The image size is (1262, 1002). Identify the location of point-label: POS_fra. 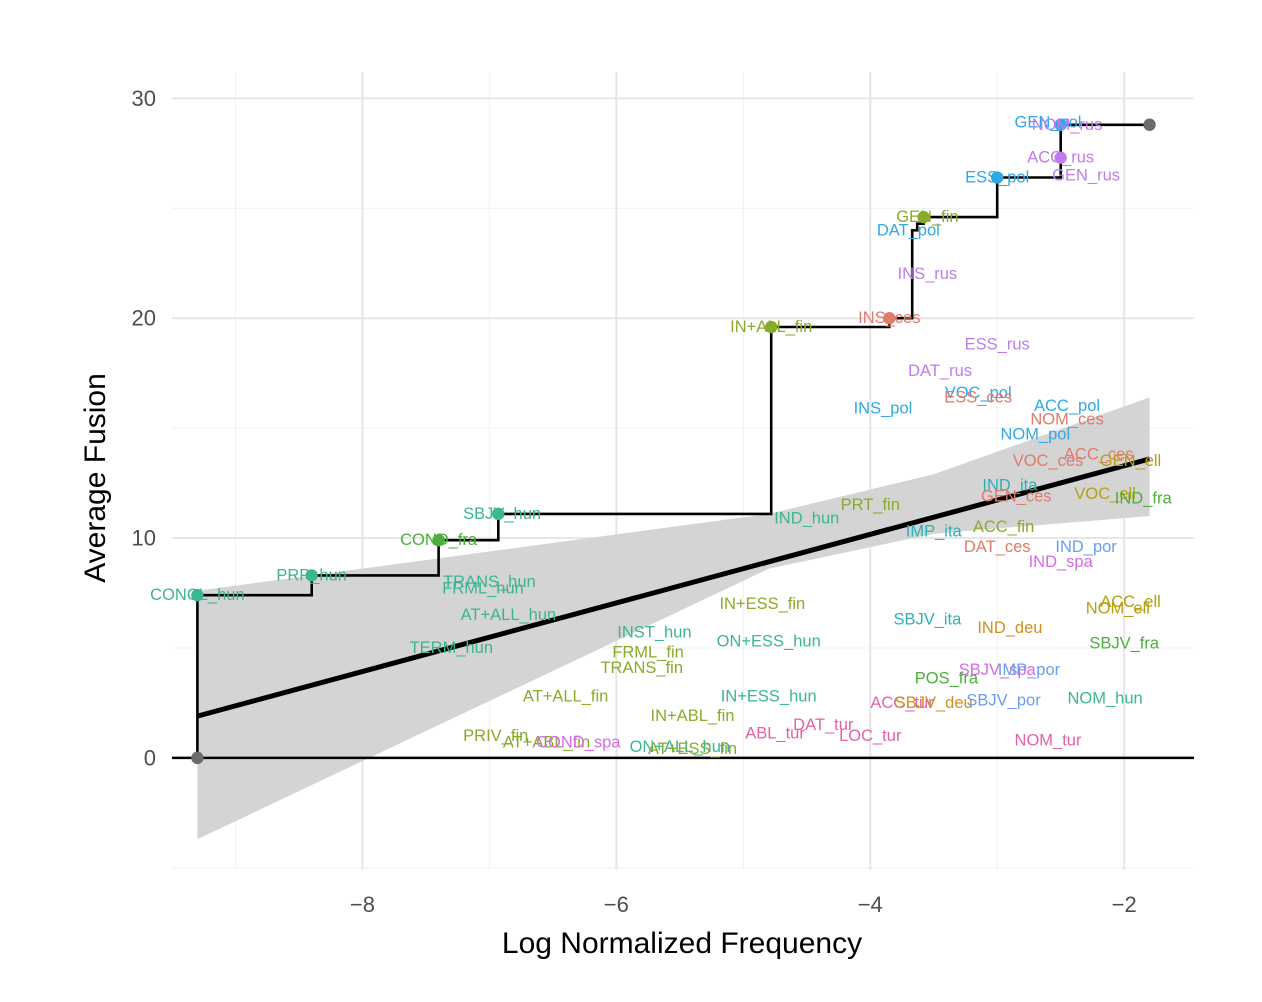
(947, 679).